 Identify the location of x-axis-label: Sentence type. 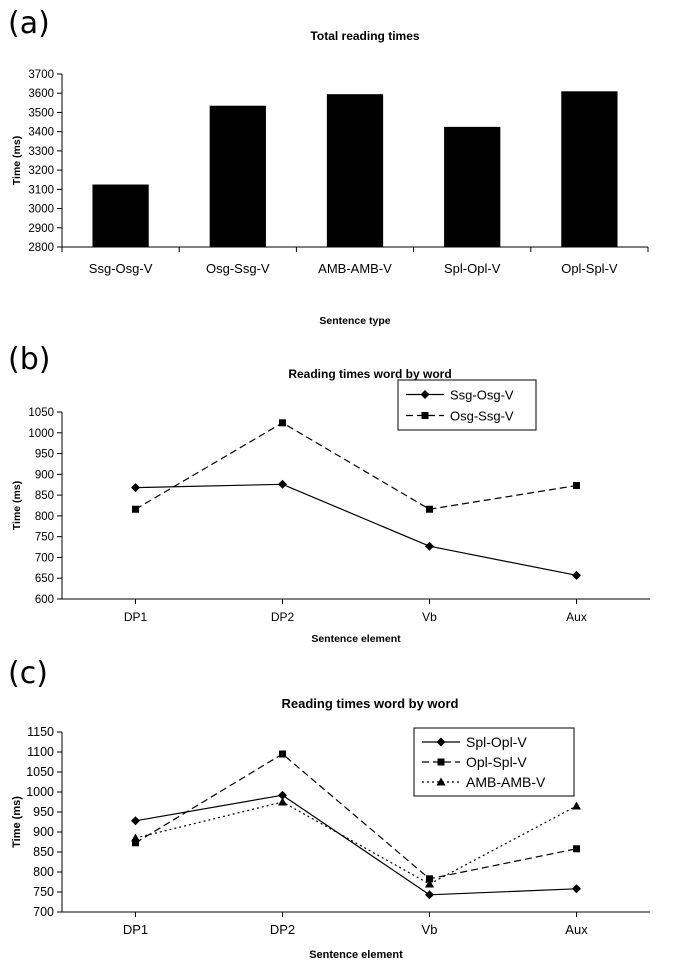
(354, 321).